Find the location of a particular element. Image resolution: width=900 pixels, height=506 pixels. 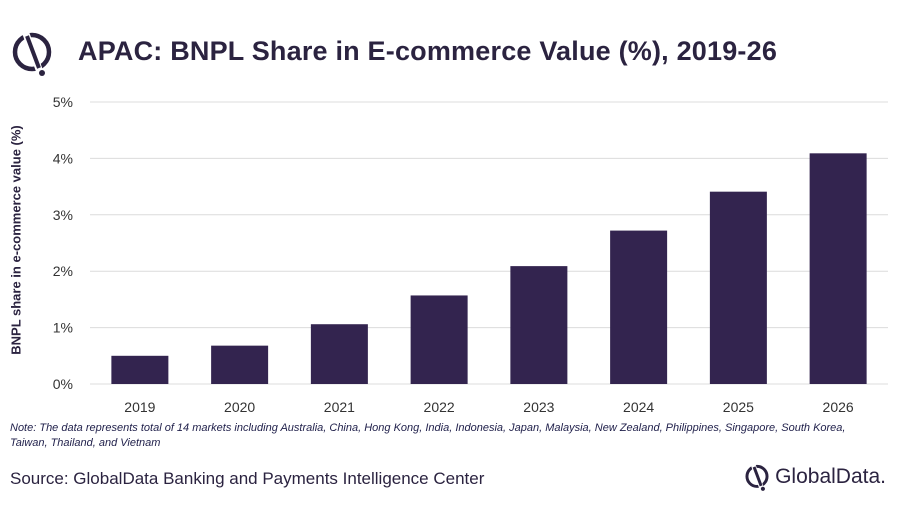

x-tick-label: 2020 is located at coordinates (239, 407).